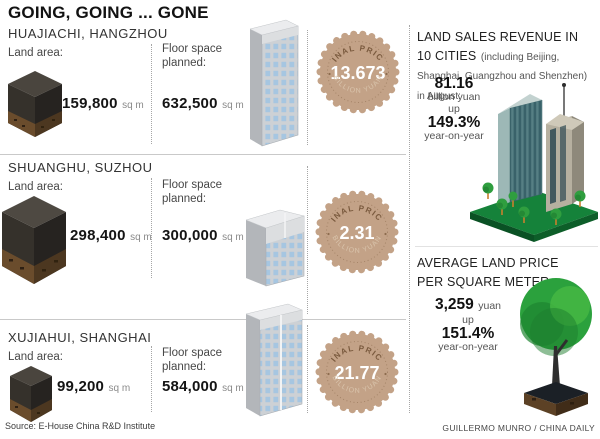 The height and width of the screenshot is (439, 600). Describe the element at coordinates (454, 304) in the screenshot. I see `avg-price-value: 3,259` at that location.